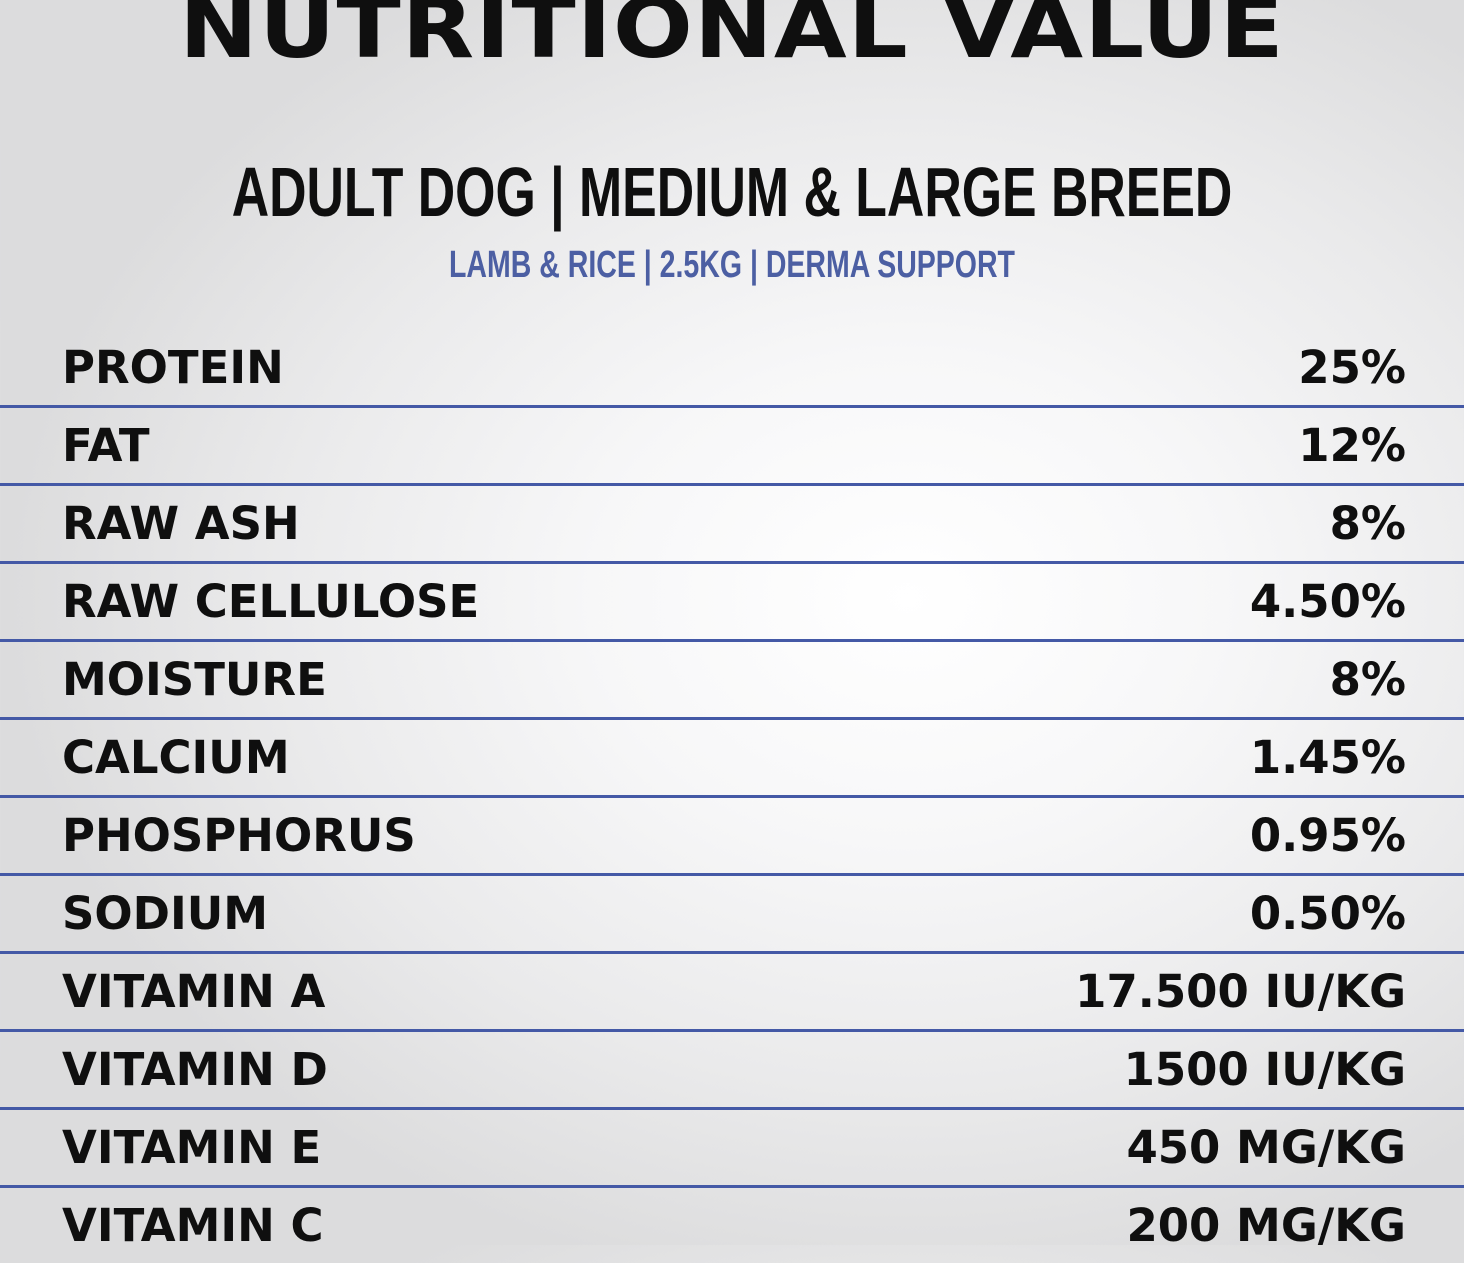  Describe the element at coordinates (732, 192) in the screenshot. I see `product-subtitle: ADULT DOG | MEDIUM & LARGE BREED` at that location.